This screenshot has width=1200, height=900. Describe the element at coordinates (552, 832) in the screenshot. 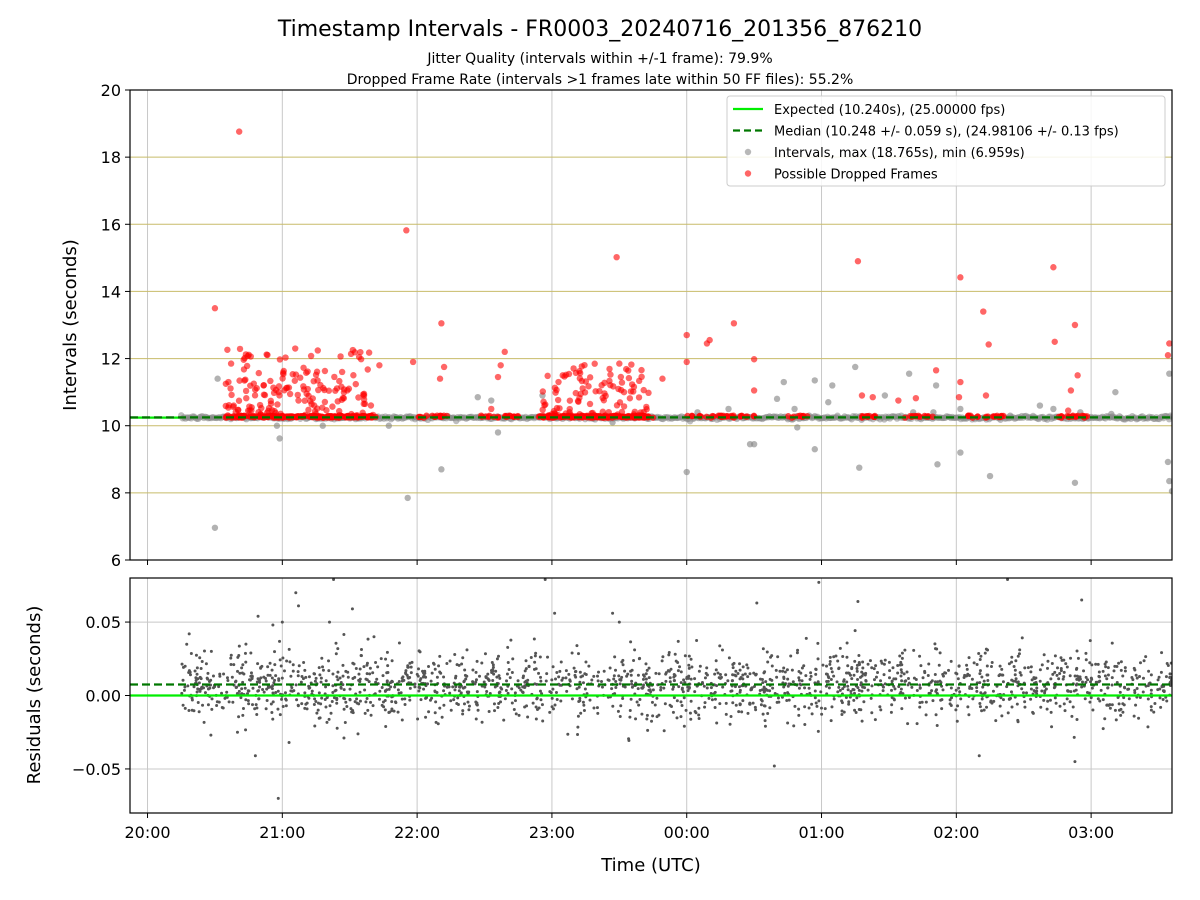

I see `x-tick-label: 23:00` at that location.